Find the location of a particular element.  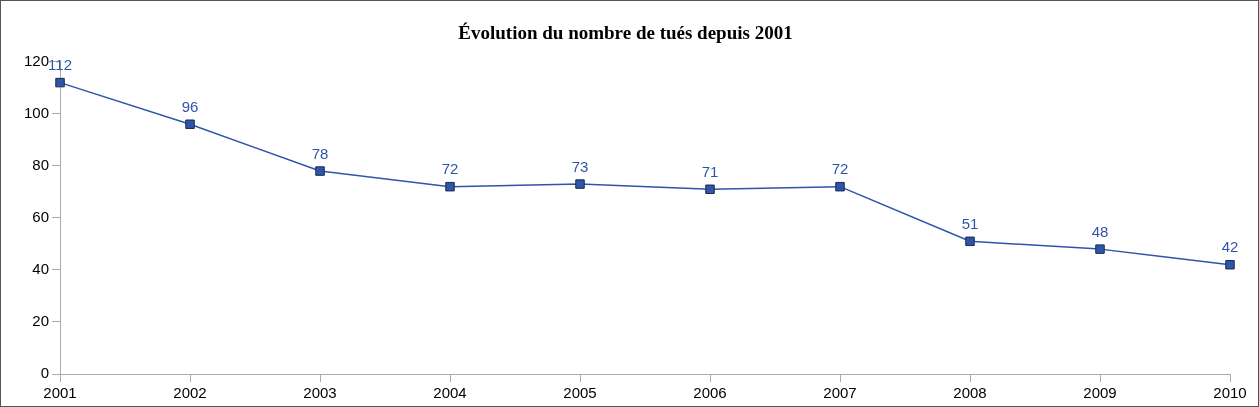

y-tick-label: 20 is located at coordinates (41, 321).